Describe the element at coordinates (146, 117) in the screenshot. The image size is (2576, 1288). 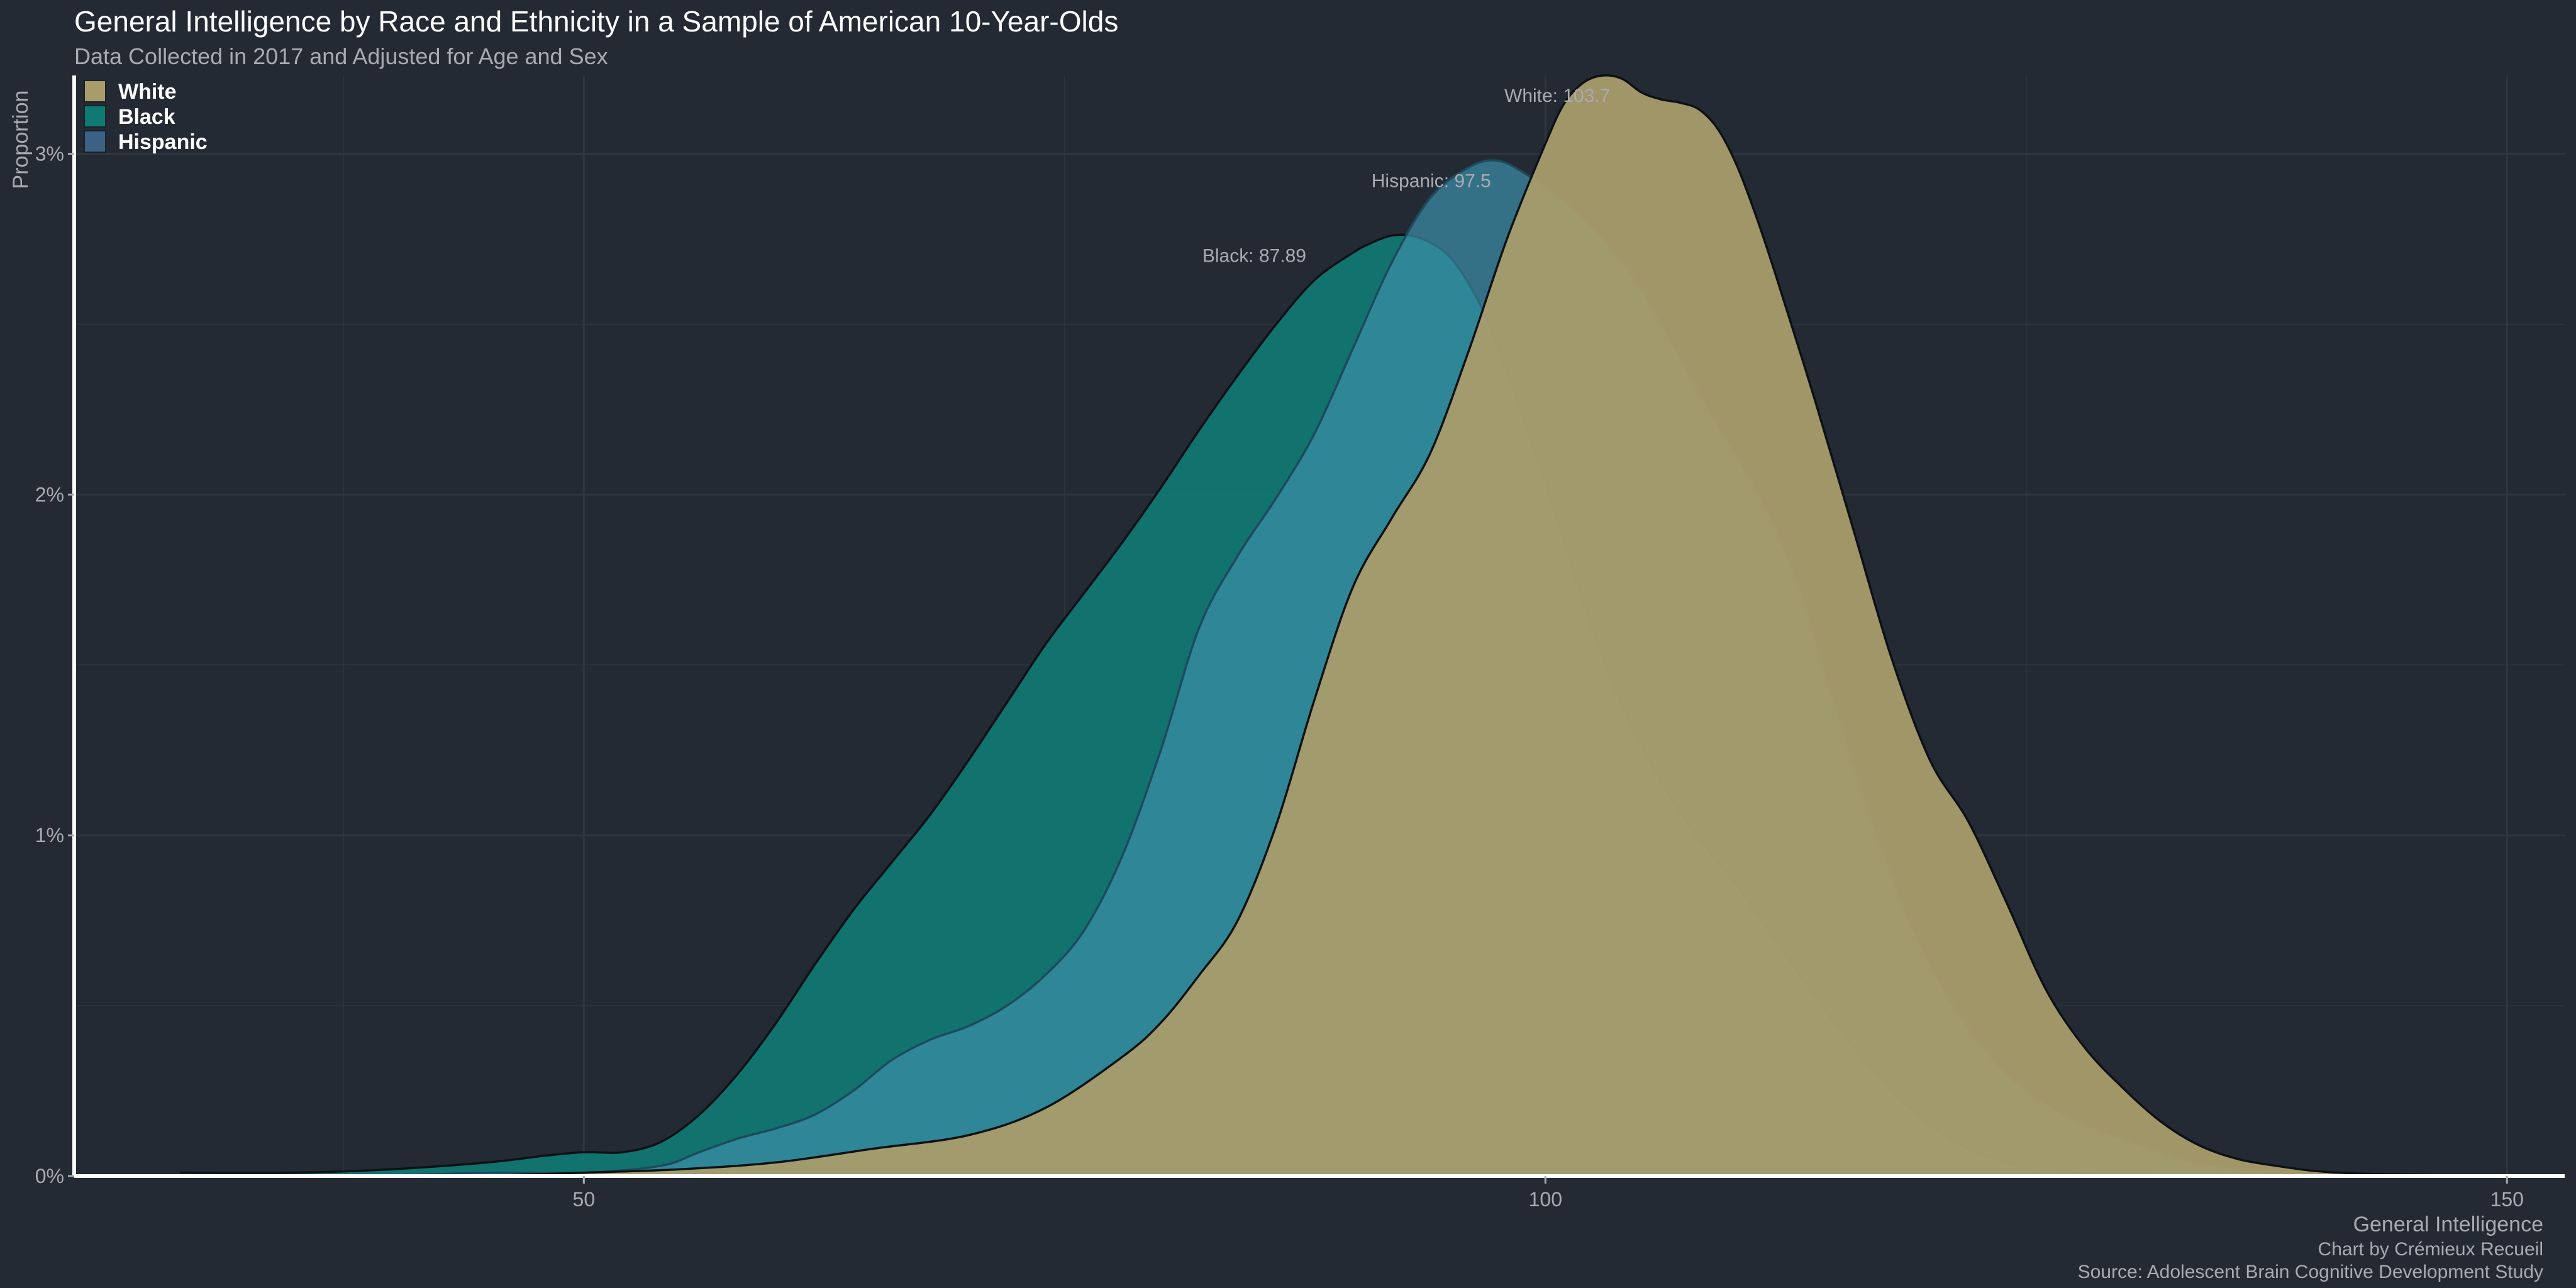
I see `legend-label-black: Black` at that location.